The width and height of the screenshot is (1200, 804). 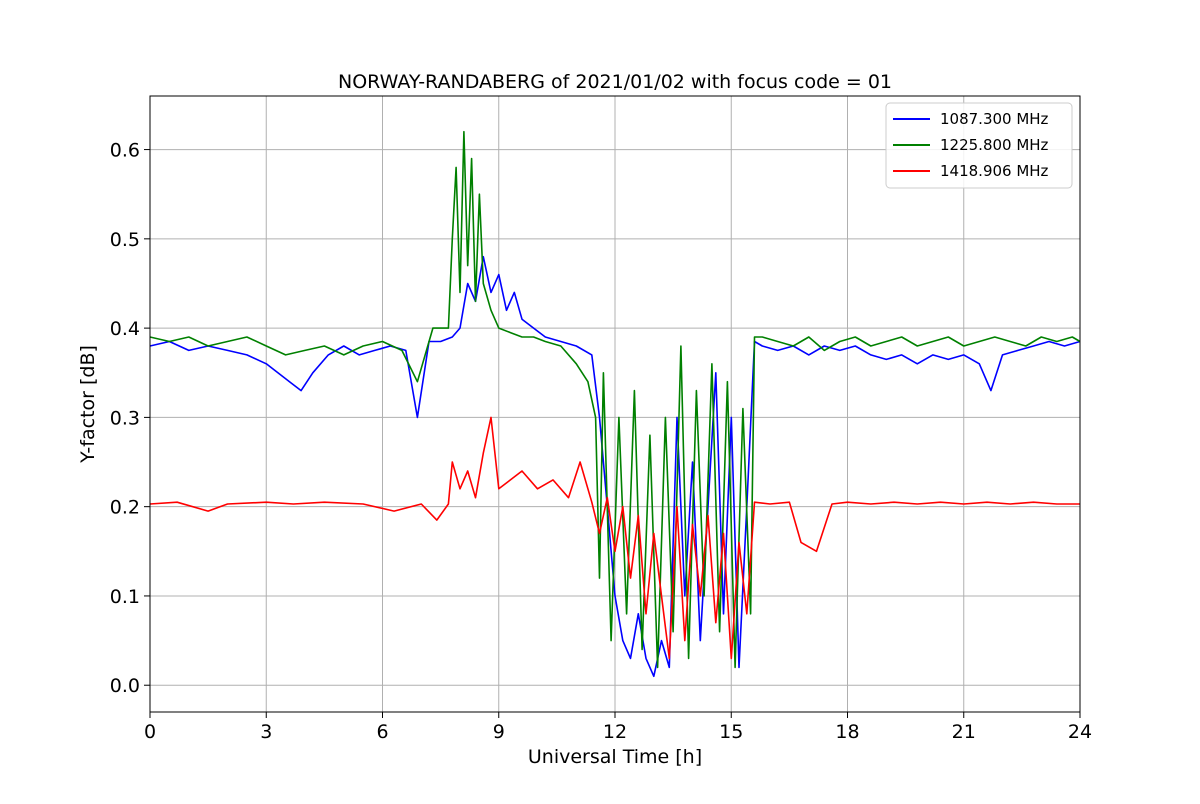 What do you see at coordinates (125, 151) in the screenshot?
I see `y-tick-label: 0.6` at bounding box center [125, 151].